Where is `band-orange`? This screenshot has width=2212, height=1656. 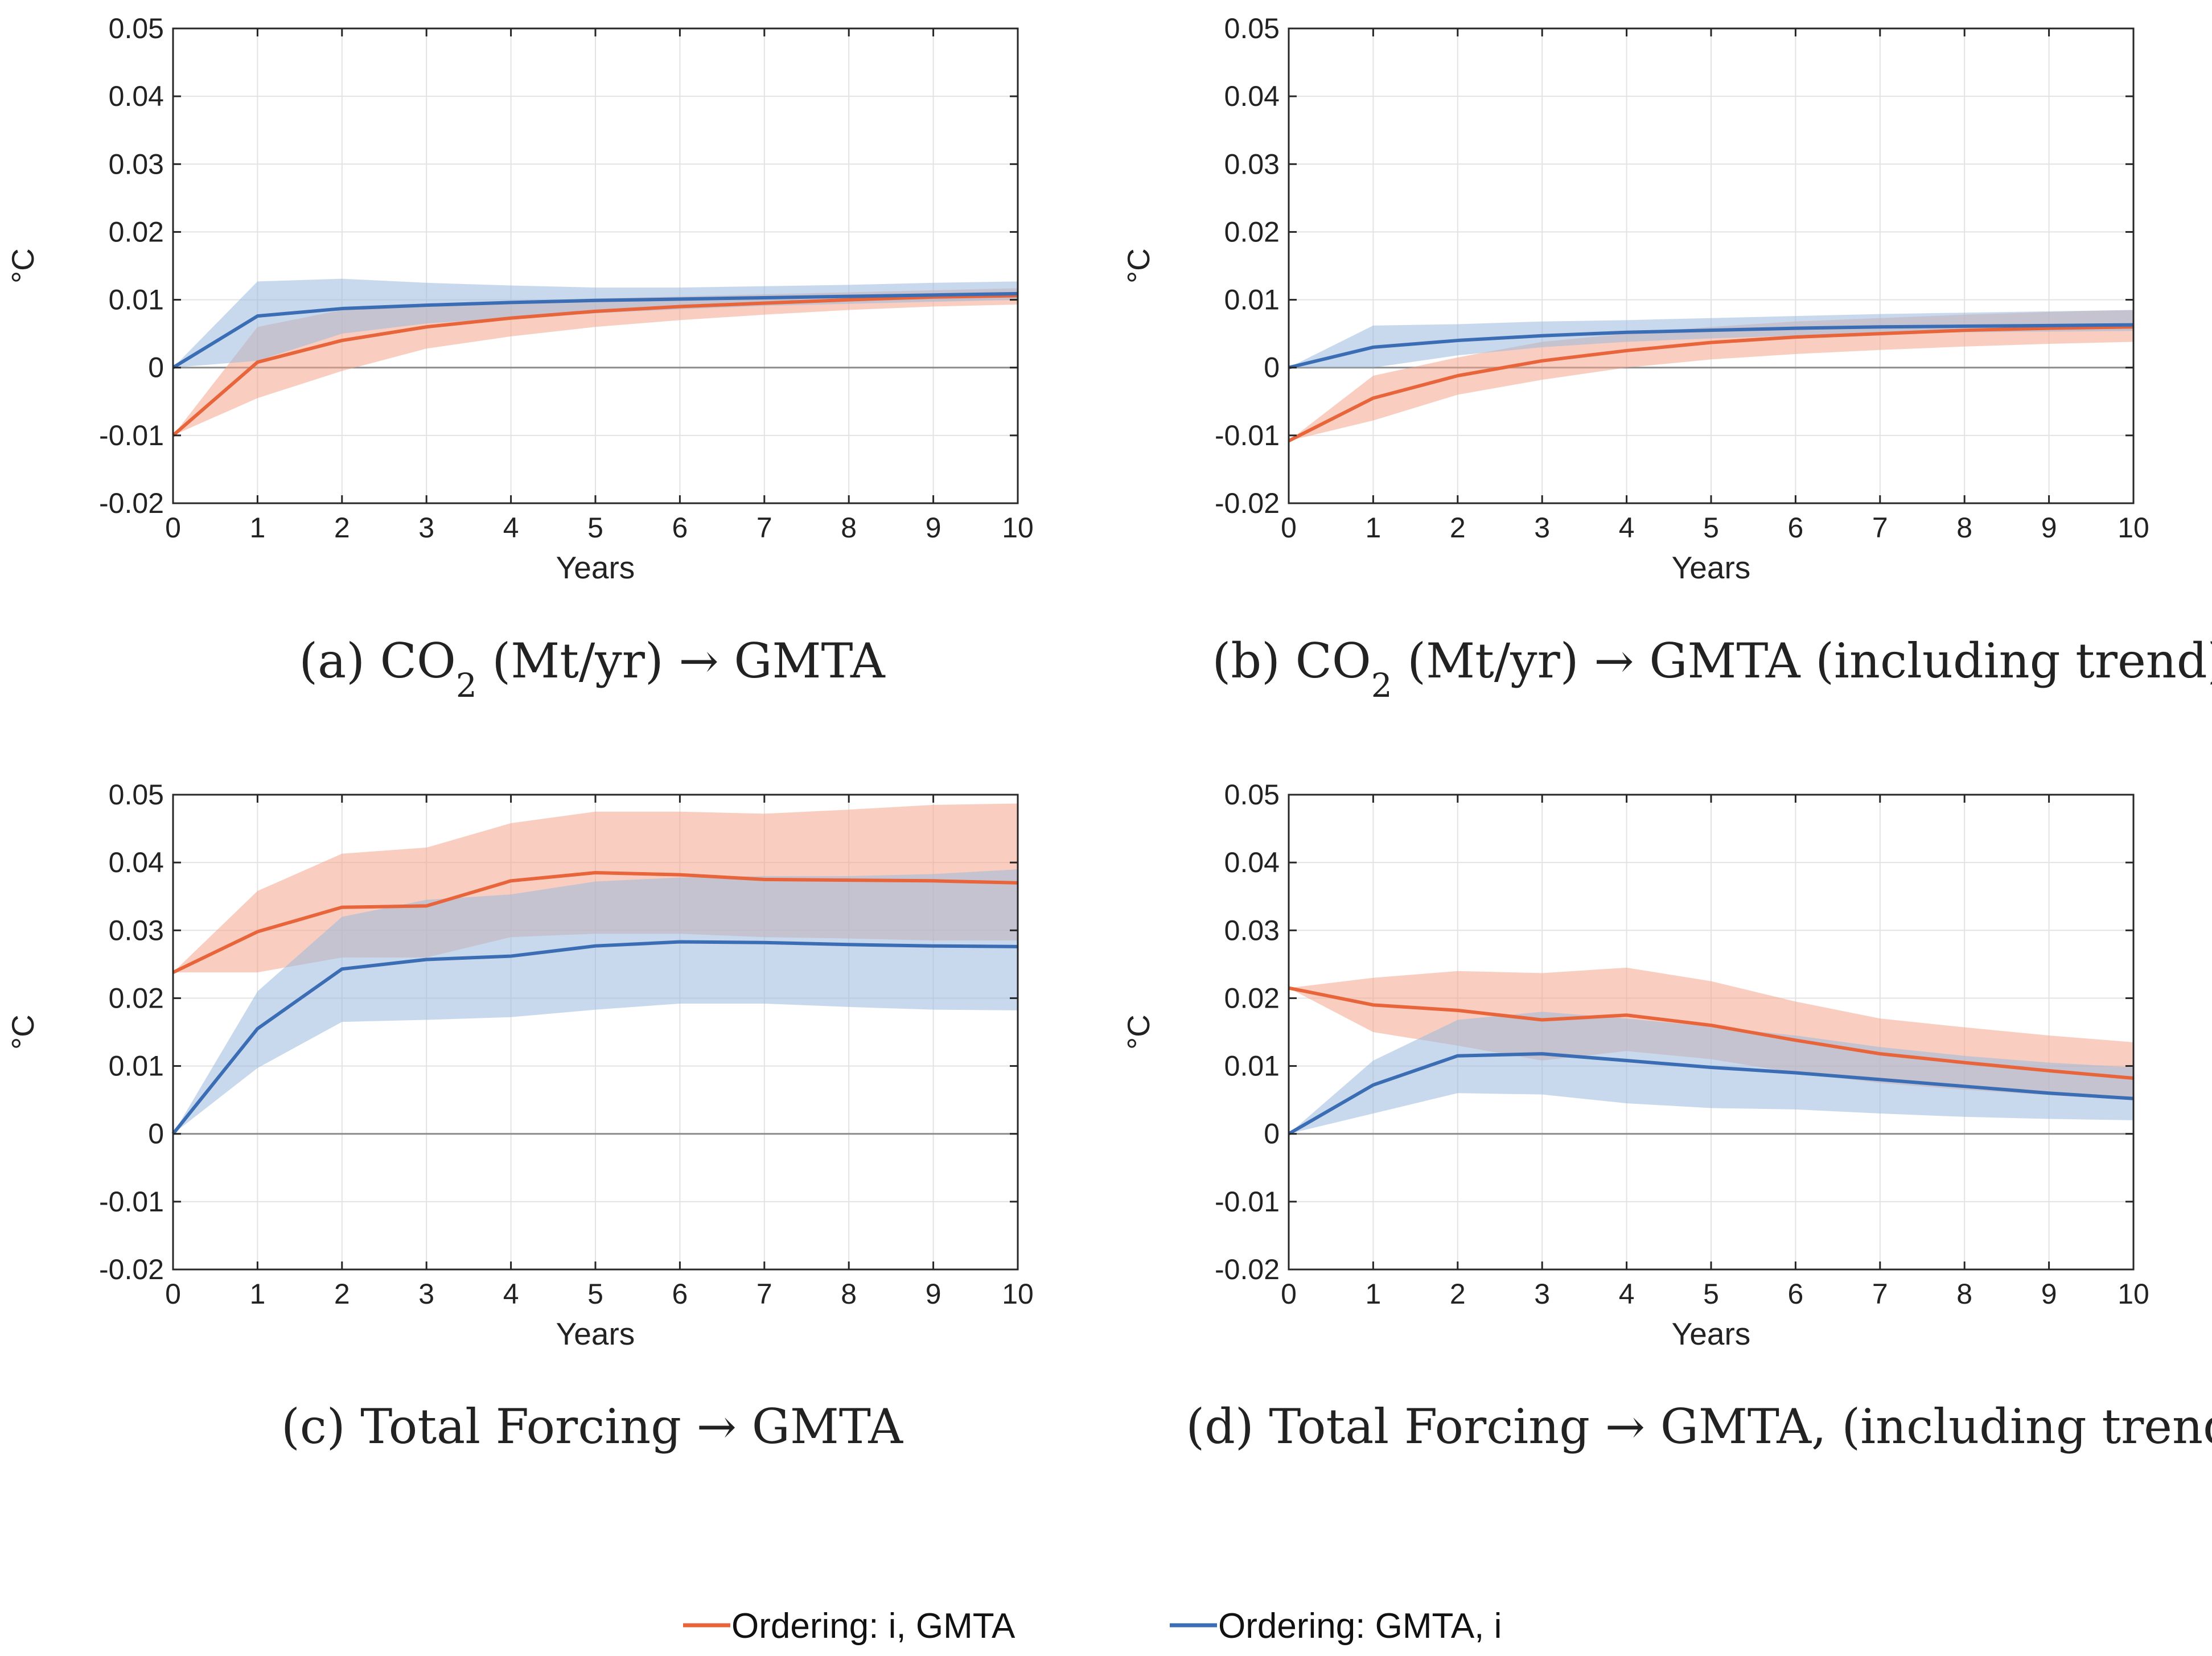 band-orange is located at coordinates (1711, 375).